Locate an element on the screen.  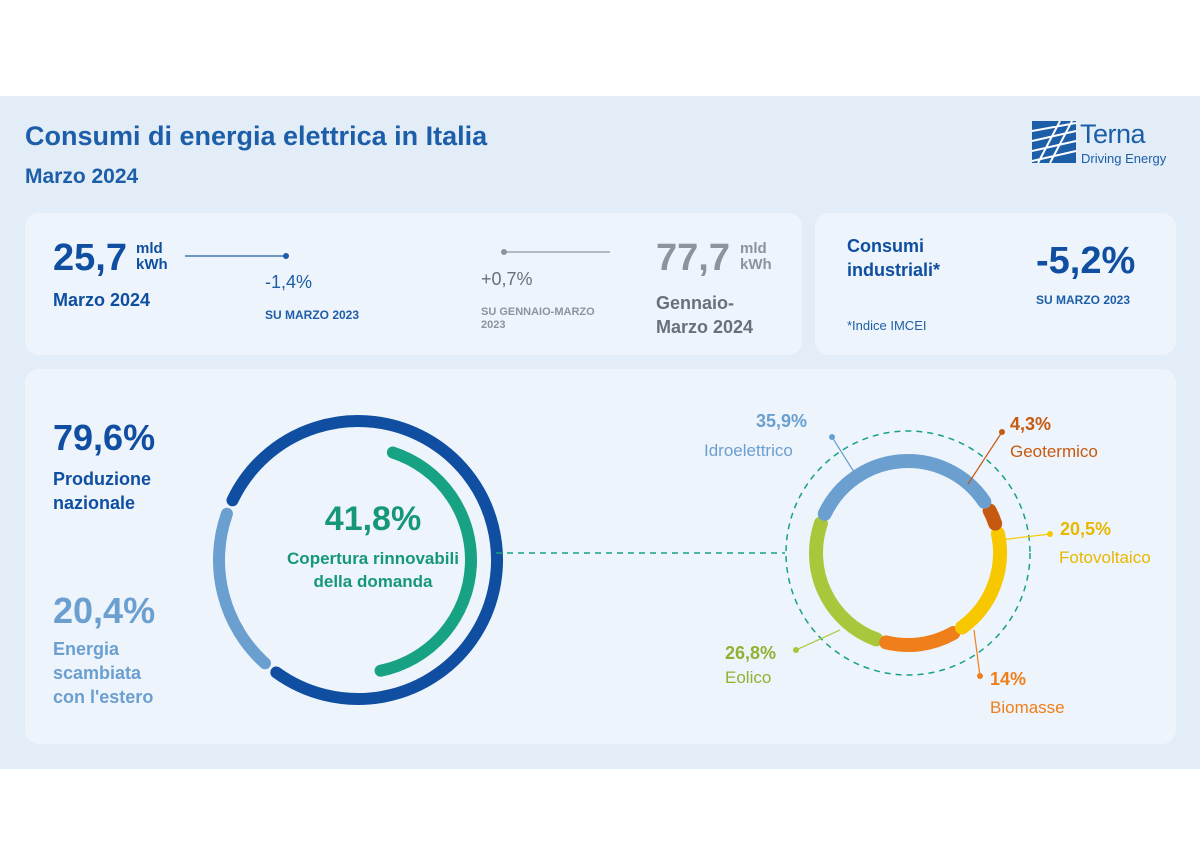
march-unit-kwh: kWh is located at coordinates (152, 264).